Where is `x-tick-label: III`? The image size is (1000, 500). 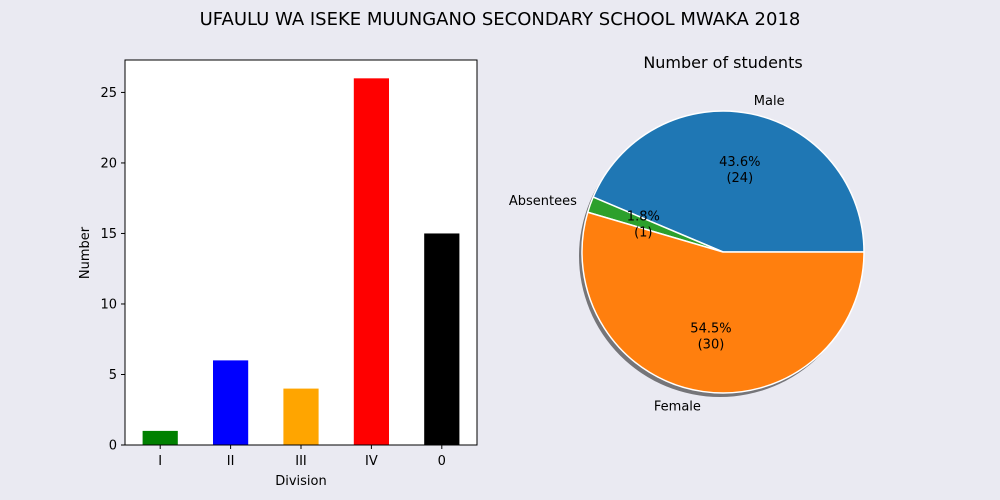
x-tick-label: III is located at coordinates (301, 461).